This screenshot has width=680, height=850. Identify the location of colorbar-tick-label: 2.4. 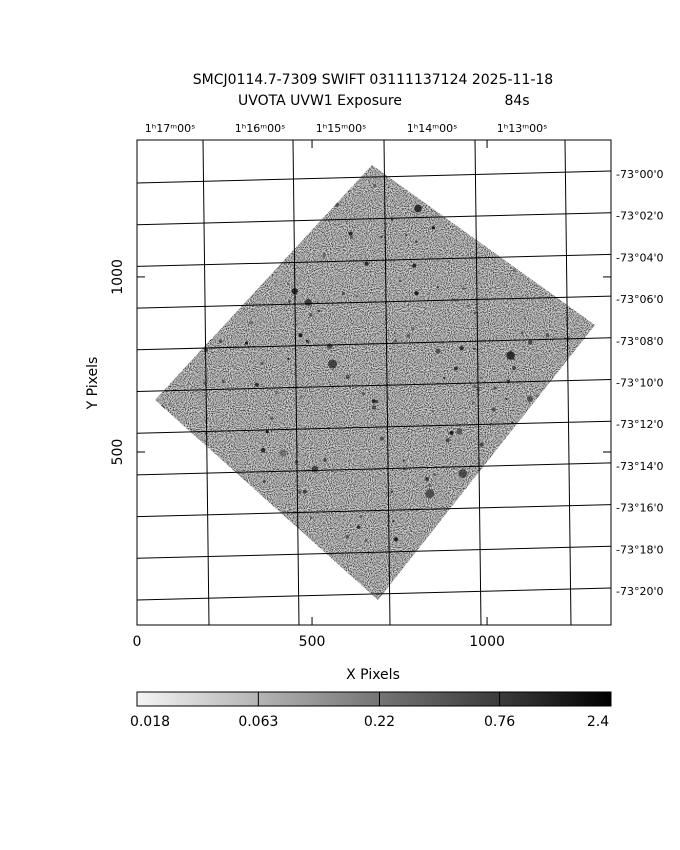
(598, 722).